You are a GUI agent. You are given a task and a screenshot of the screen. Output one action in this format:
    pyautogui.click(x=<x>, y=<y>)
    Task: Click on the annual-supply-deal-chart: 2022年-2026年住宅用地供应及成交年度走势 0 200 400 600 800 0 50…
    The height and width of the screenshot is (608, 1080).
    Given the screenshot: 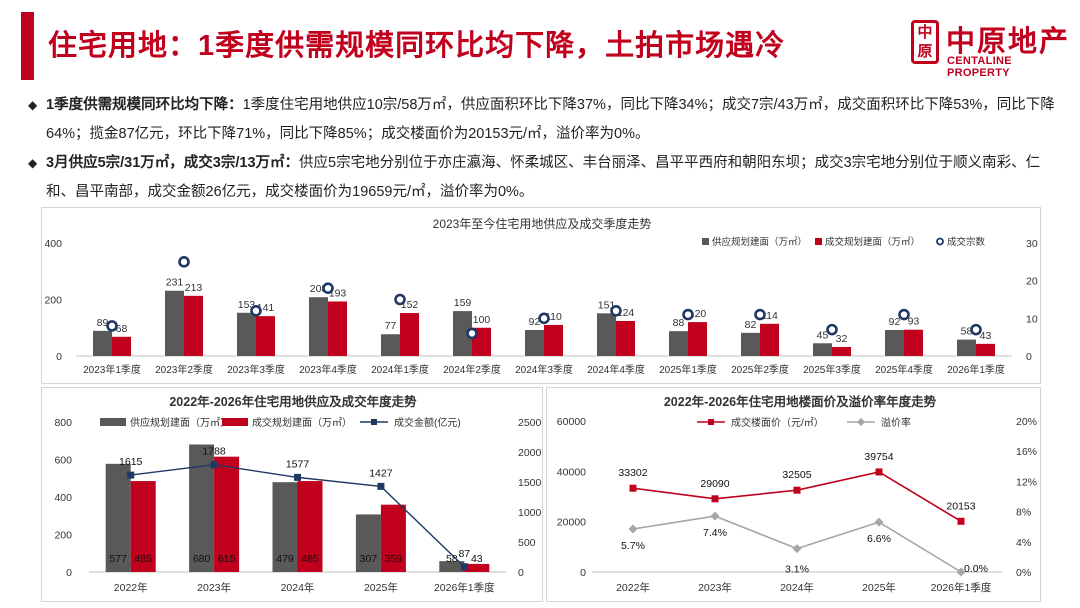 What is the action you would take?
    pyautogui.click(x=298, y=494)
    